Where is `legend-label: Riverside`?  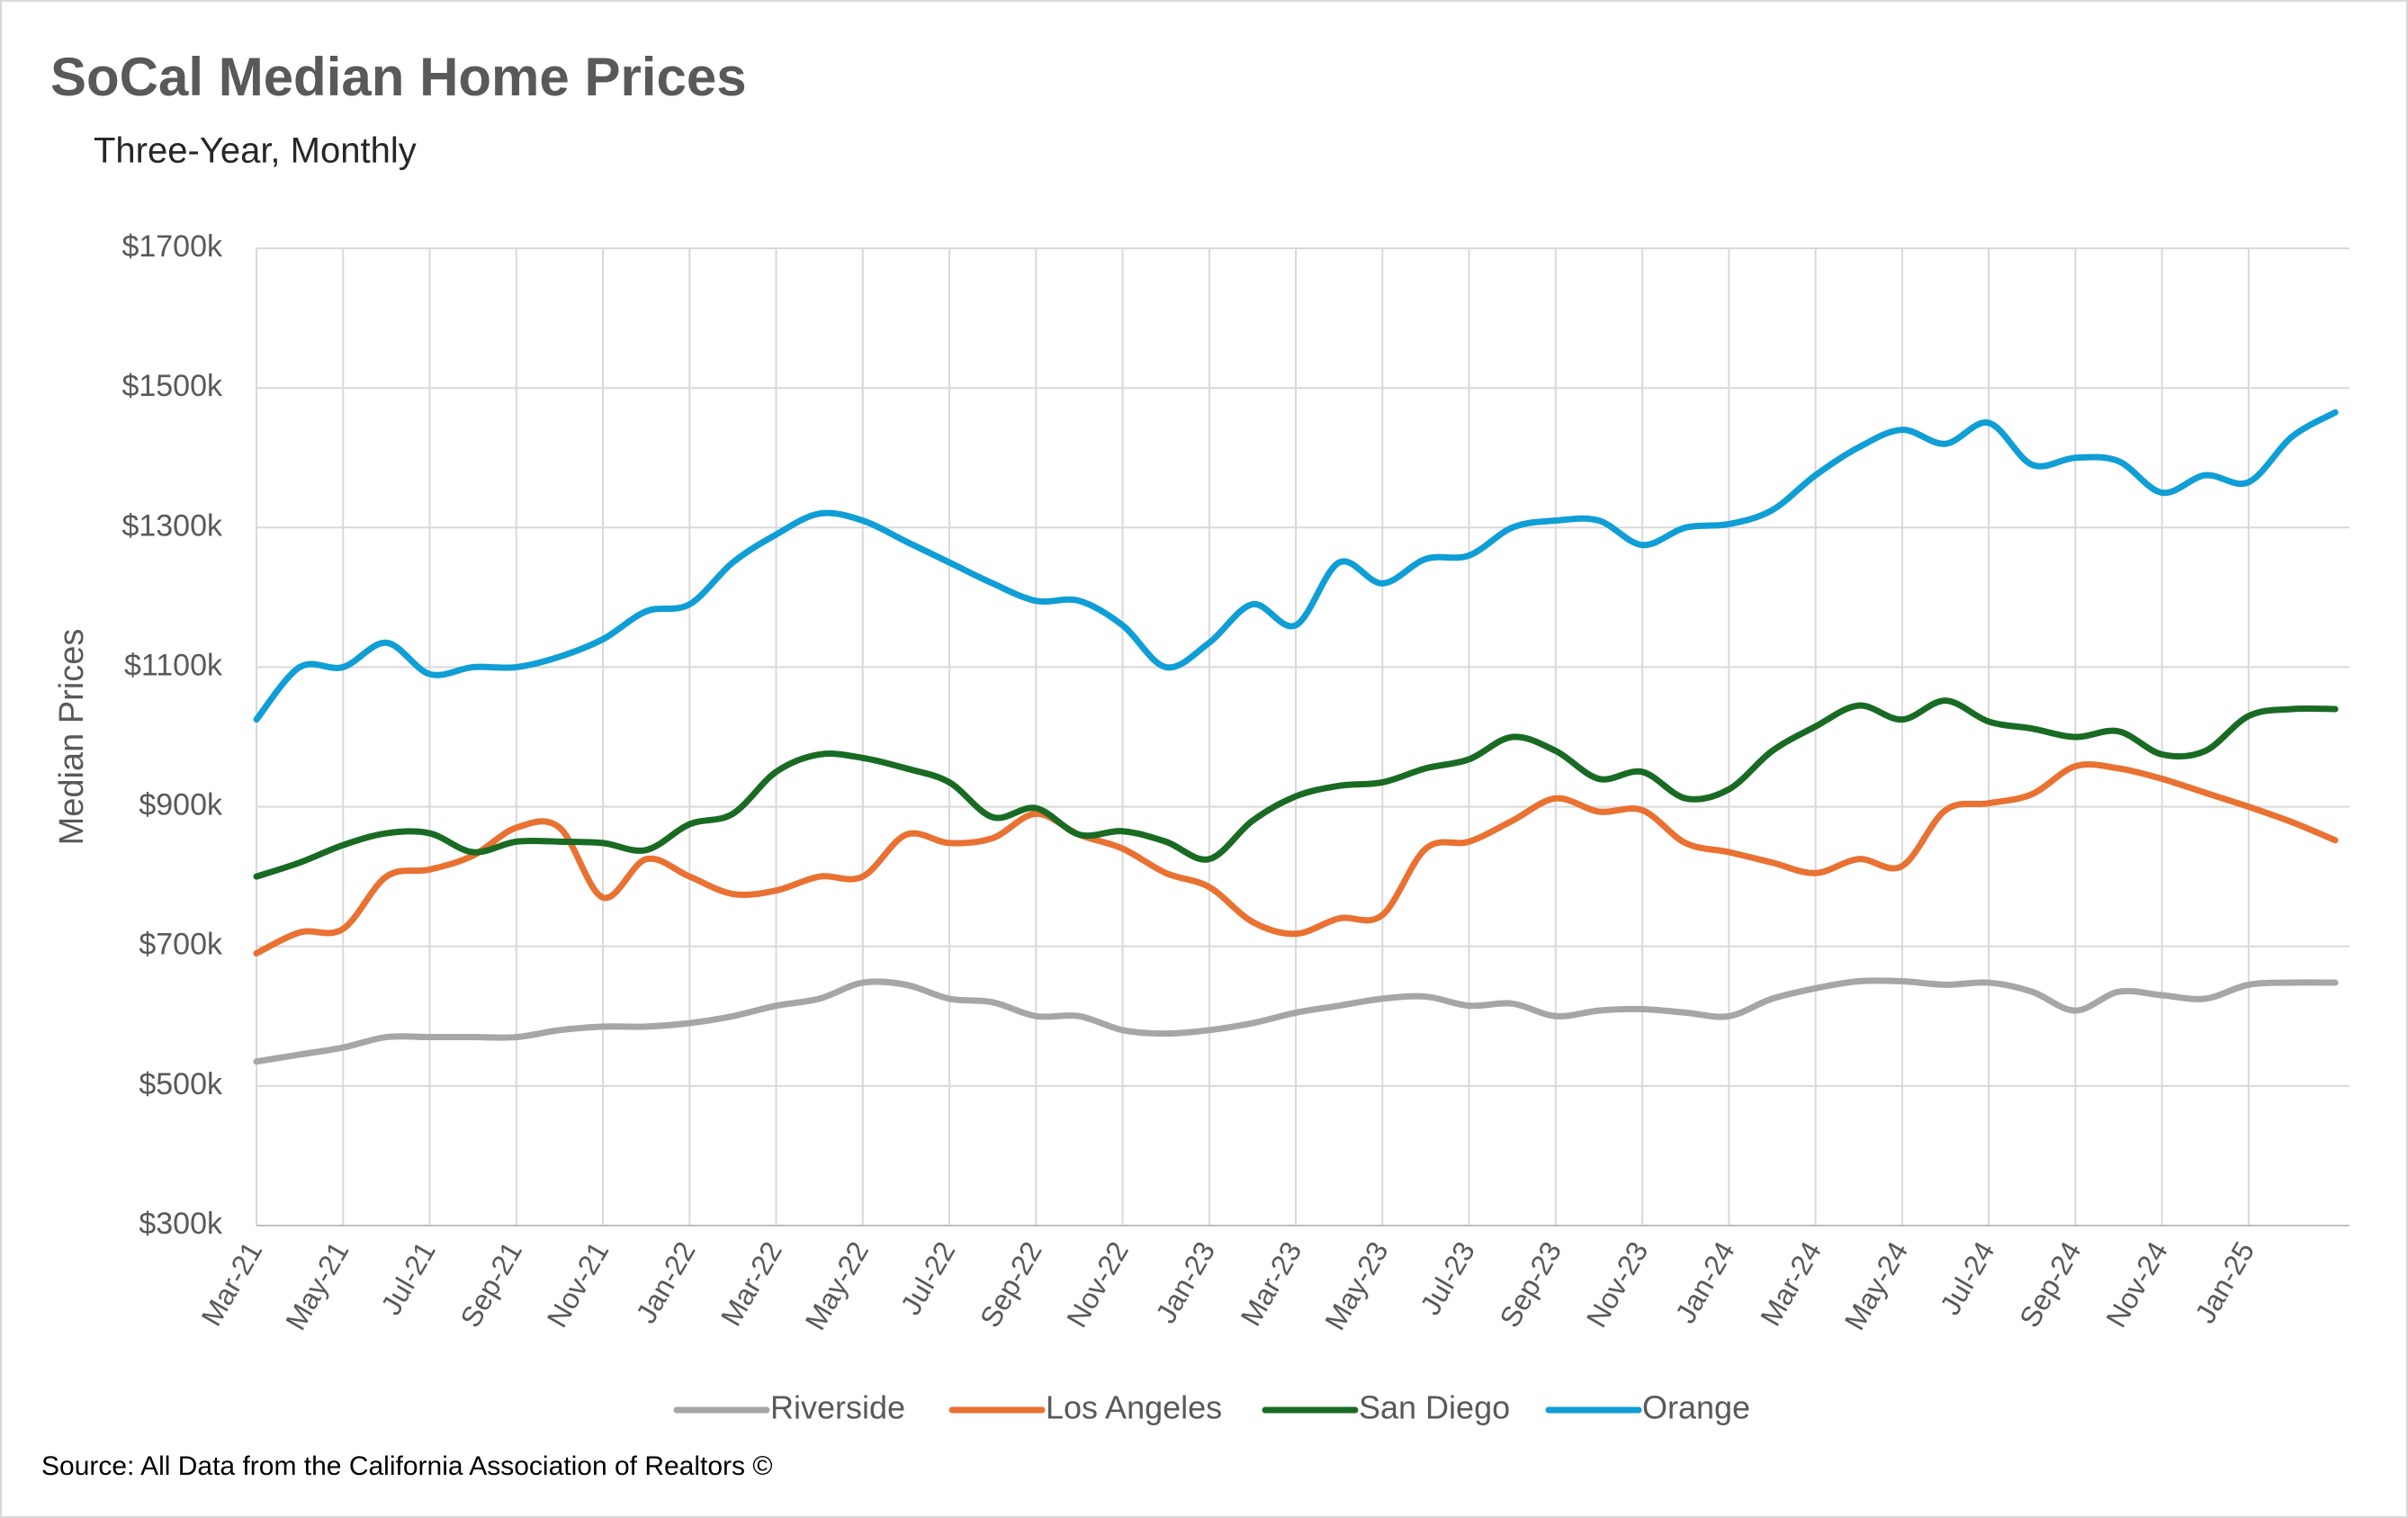
legend-label: Riverside is located at coordinates (837, 1407).